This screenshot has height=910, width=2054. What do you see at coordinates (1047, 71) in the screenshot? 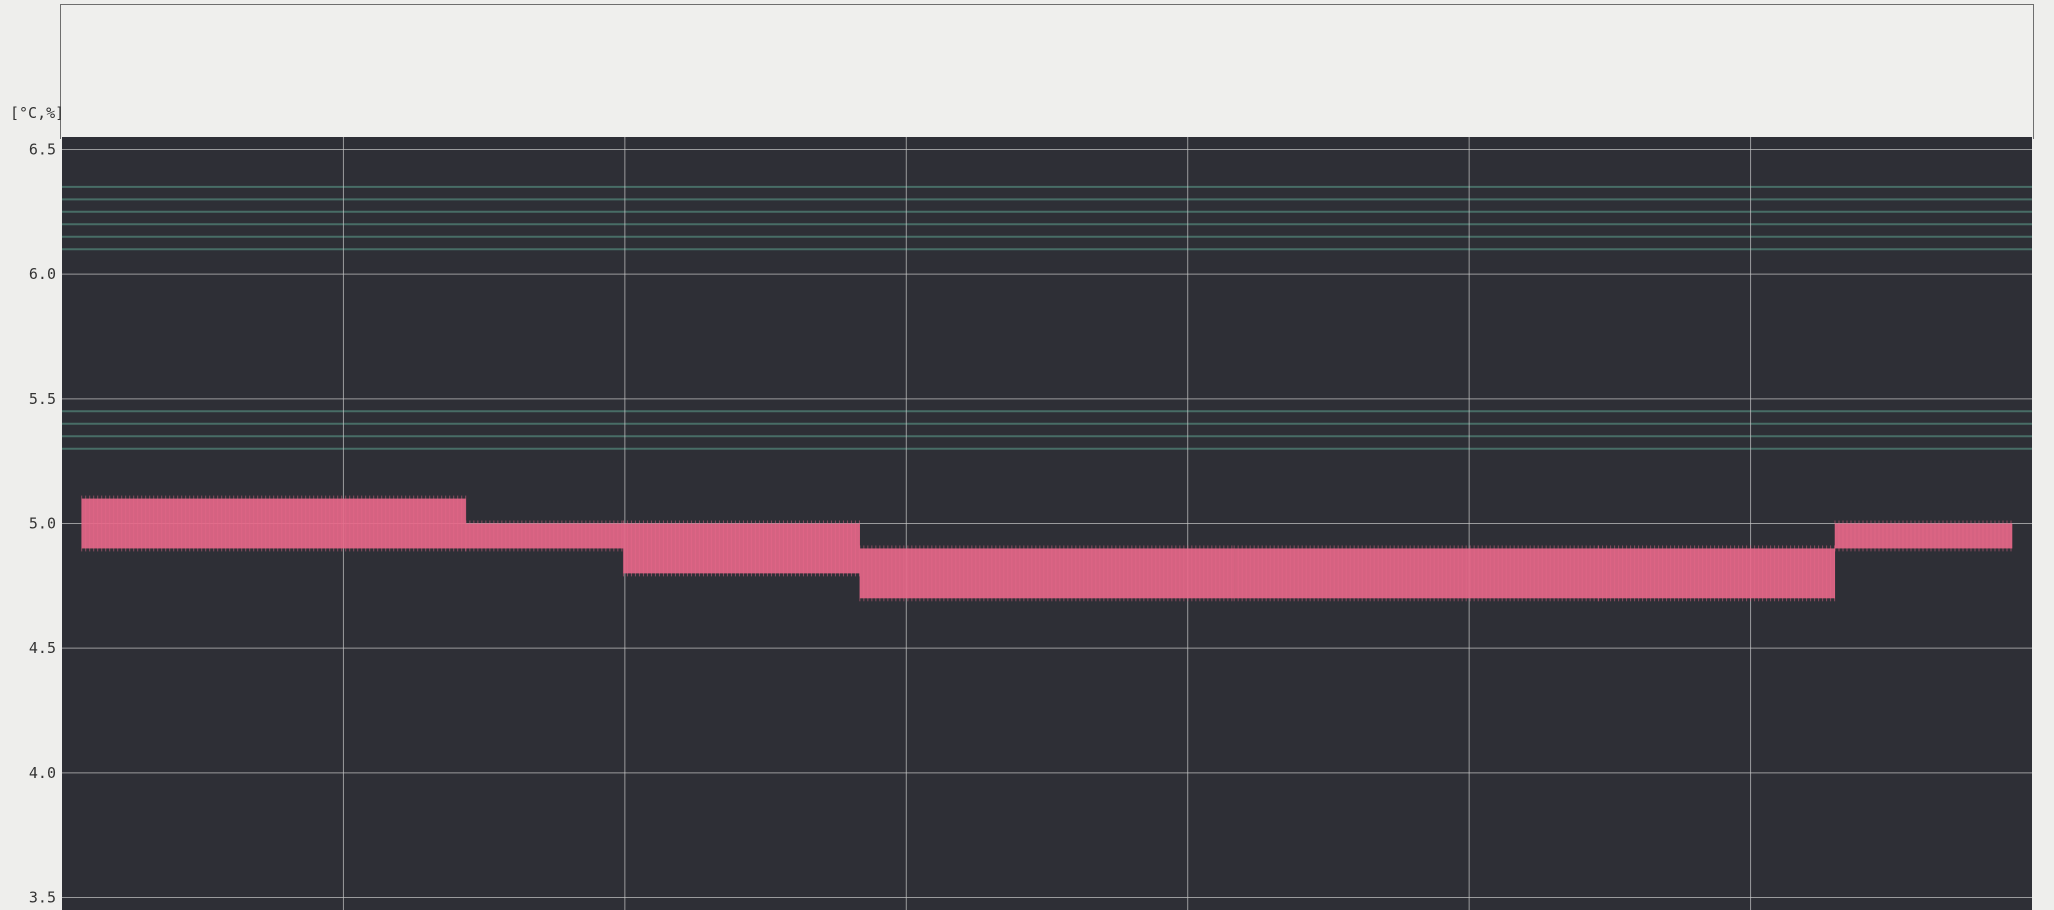
I see `chart-header-frame` at bounding box center [1047, 71].